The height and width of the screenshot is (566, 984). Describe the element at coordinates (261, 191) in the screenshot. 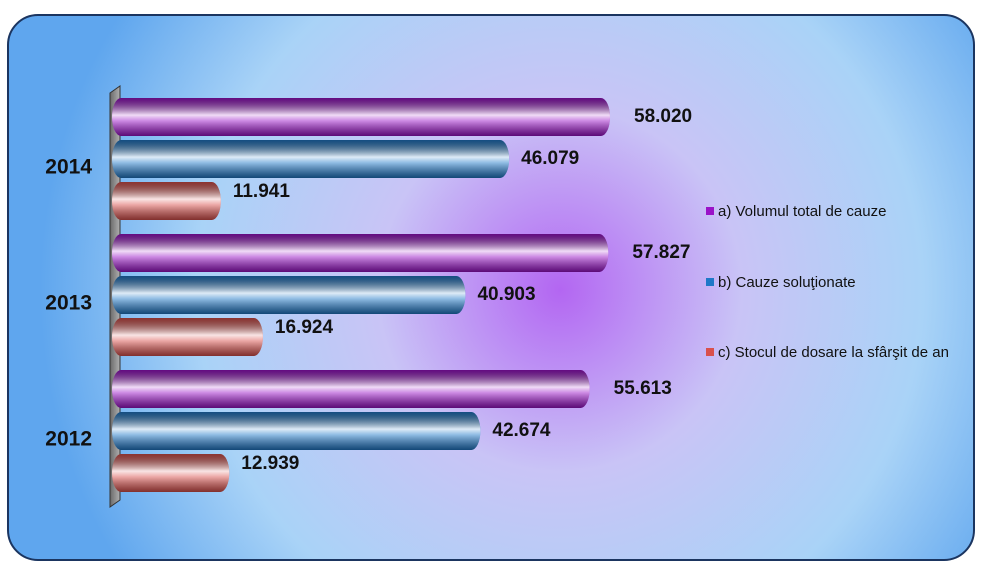

I see `value-label: 11.941` at that location.